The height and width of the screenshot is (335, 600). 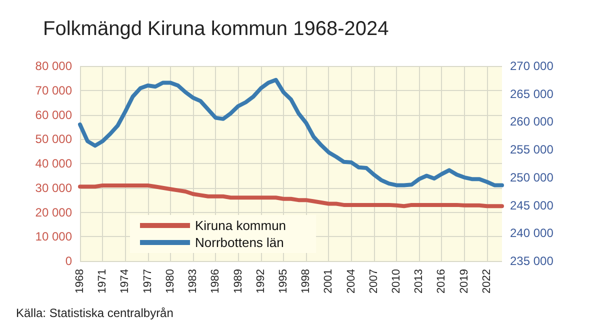 What do you see at coordinates (239, 242) in the screenshot?
I see `legend-label: Norrbottens län` at bounding box center [239, 242].